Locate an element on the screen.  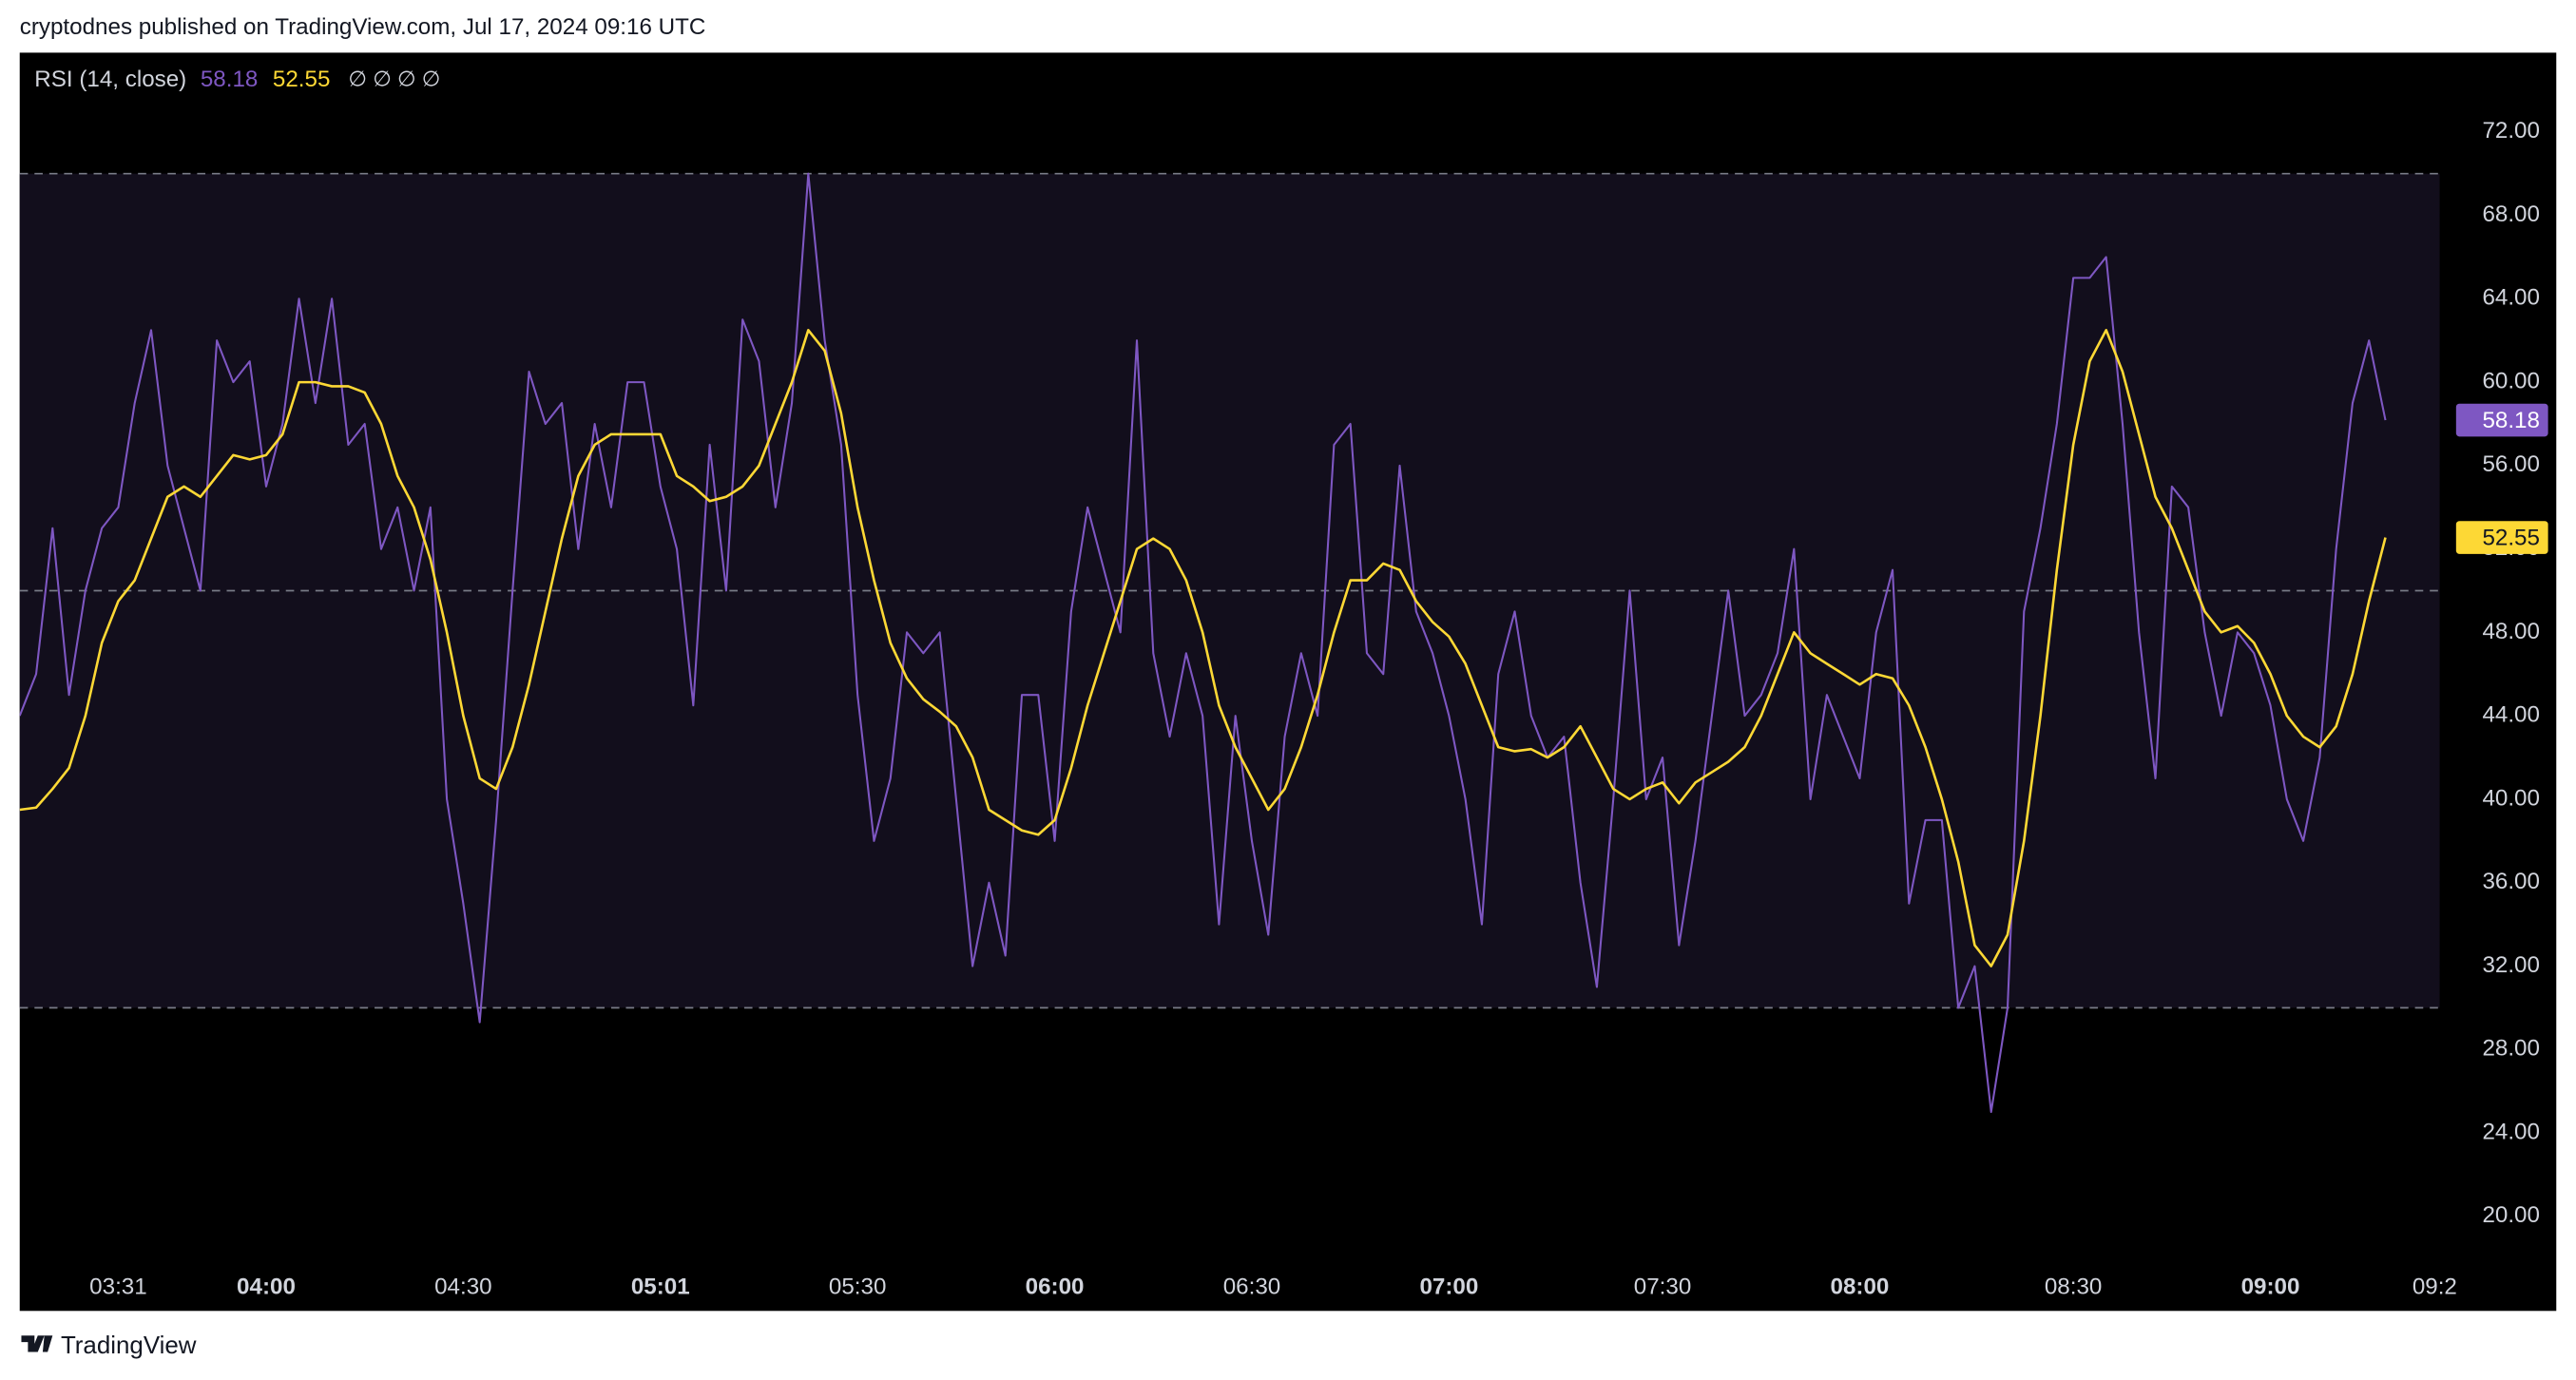
x-tick-label: 08:00 is located at coordinates (1860, 1286).